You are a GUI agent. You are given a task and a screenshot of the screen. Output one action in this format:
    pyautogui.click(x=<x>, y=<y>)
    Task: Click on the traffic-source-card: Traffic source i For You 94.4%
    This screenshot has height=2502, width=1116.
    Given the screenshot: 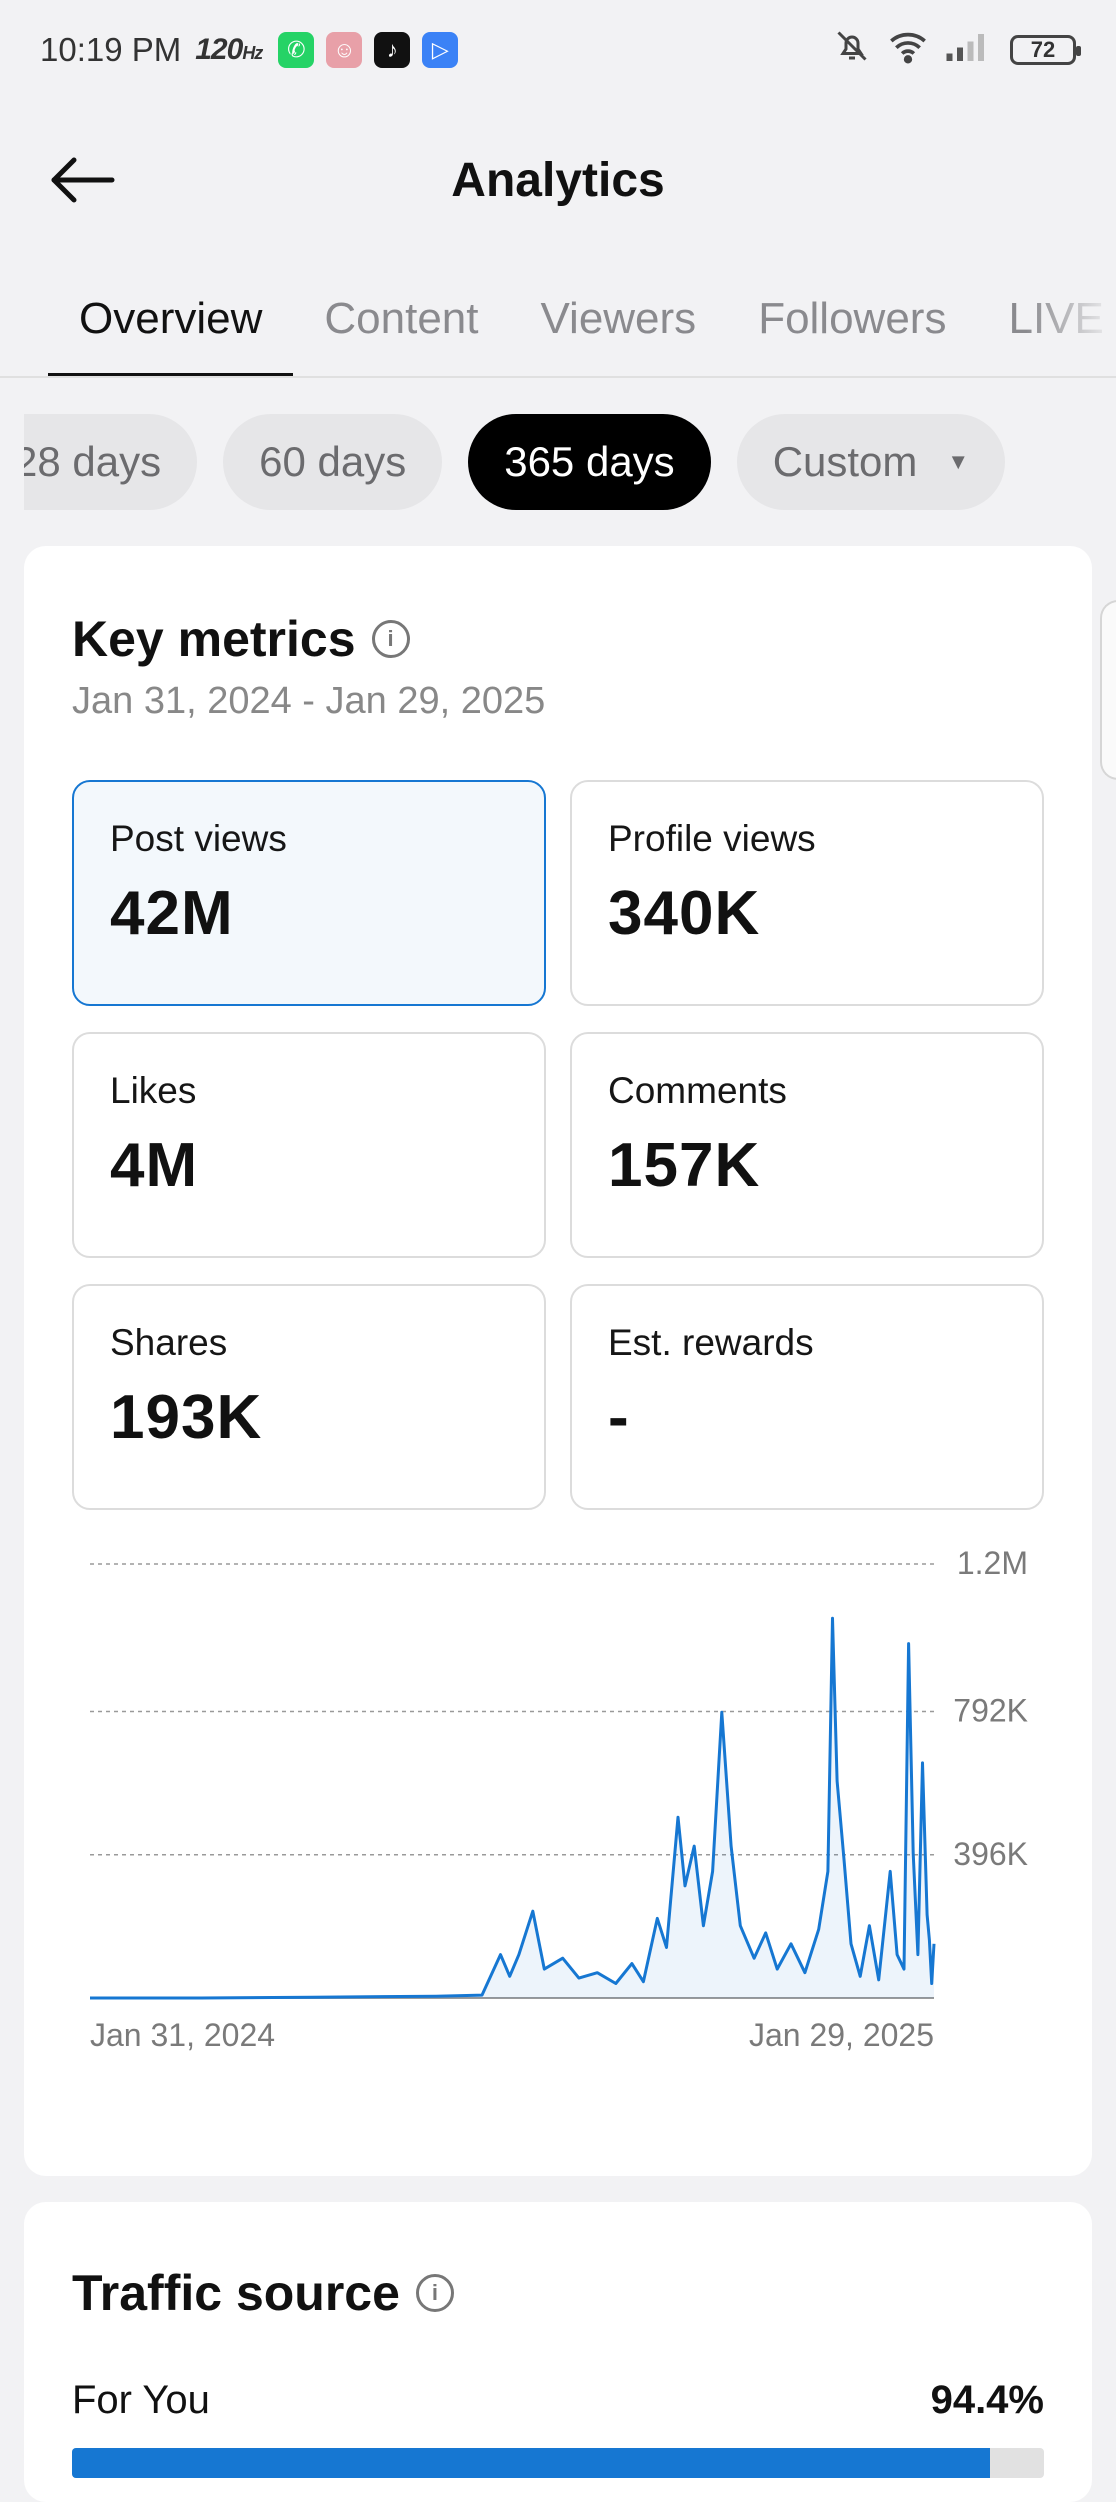 What is the action you would take?
    pyautogui.click(x=558, y=2352)
    